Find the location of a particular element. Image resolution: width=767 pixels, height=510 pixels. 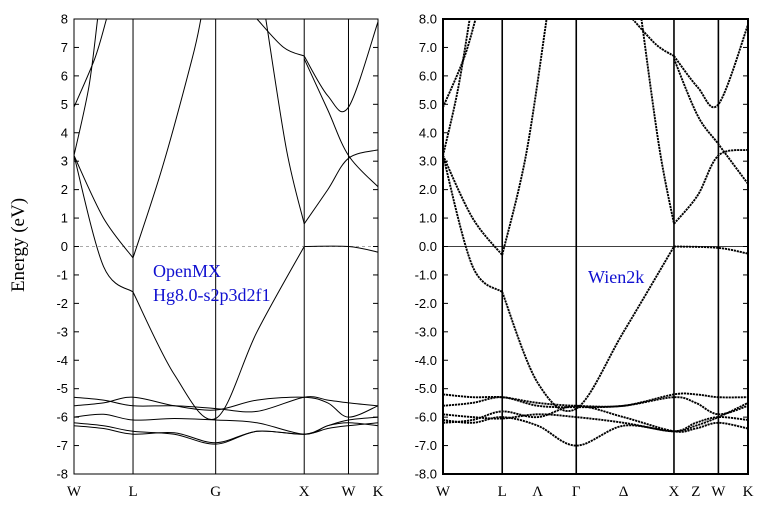

openmx-y-tick-label: -1 is located at coordinates (62, 274).